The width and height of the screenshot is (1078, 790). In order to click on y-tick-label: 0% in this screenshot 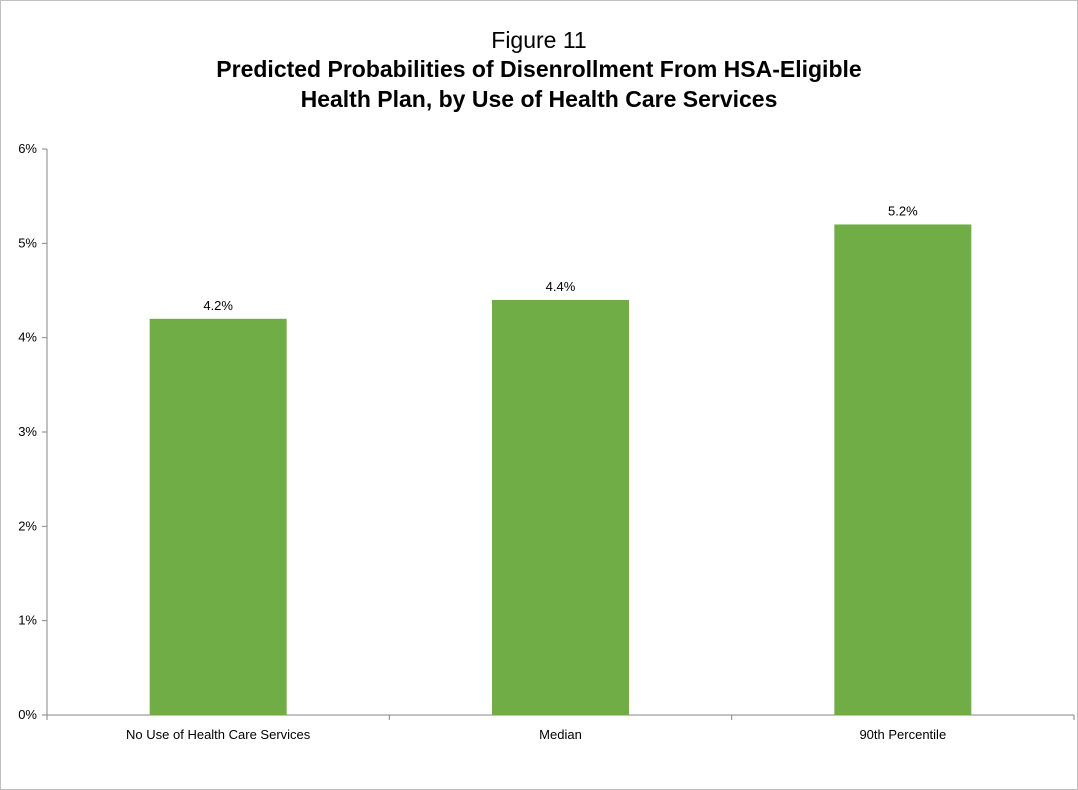, I will do `click(27, 714)`.